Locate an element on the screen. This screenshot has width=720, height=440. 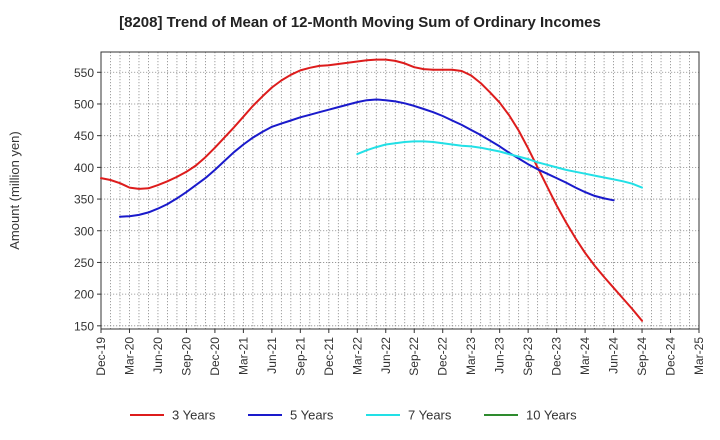
x-tick-label: Mar-20 is located at coordinates (129, 356).